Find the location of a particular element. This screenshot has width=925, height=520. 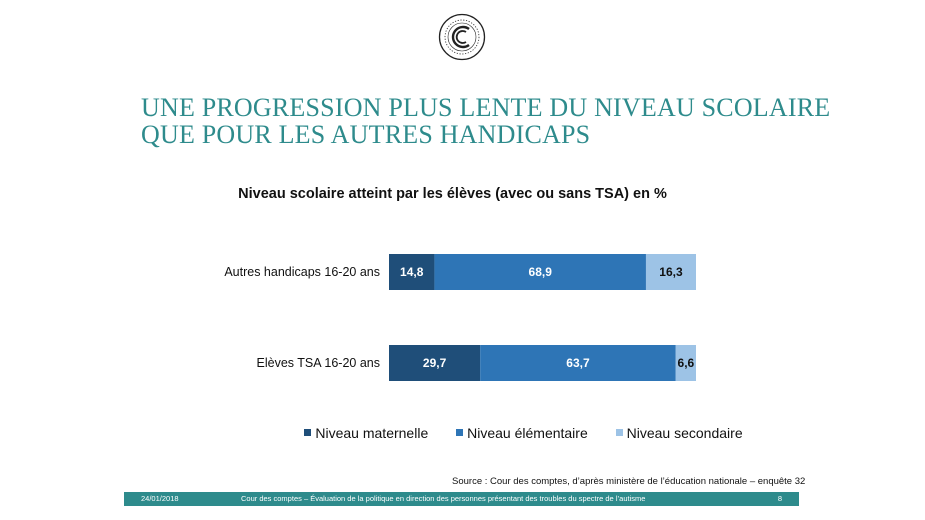

legend-label-maternelle: Niveau maternelle is located at coordinates (372, 433).